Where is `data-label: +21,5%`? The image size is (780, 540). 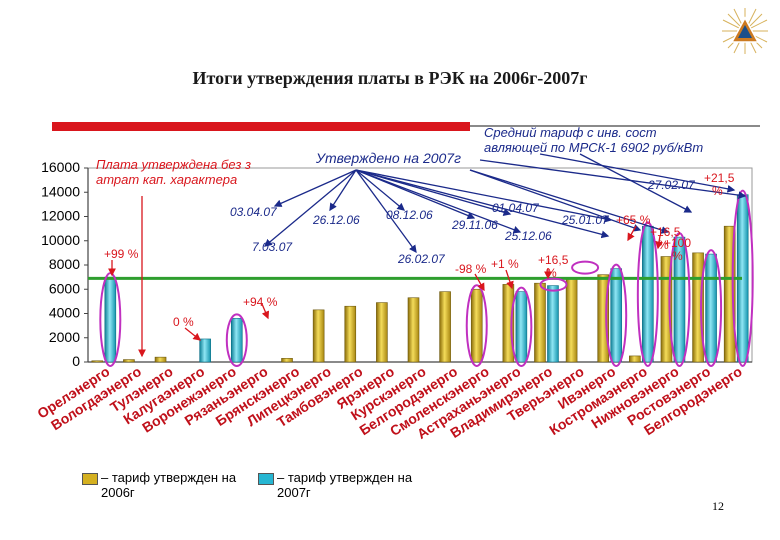
data-label: +21,5% is located at coordinates (719, 184).